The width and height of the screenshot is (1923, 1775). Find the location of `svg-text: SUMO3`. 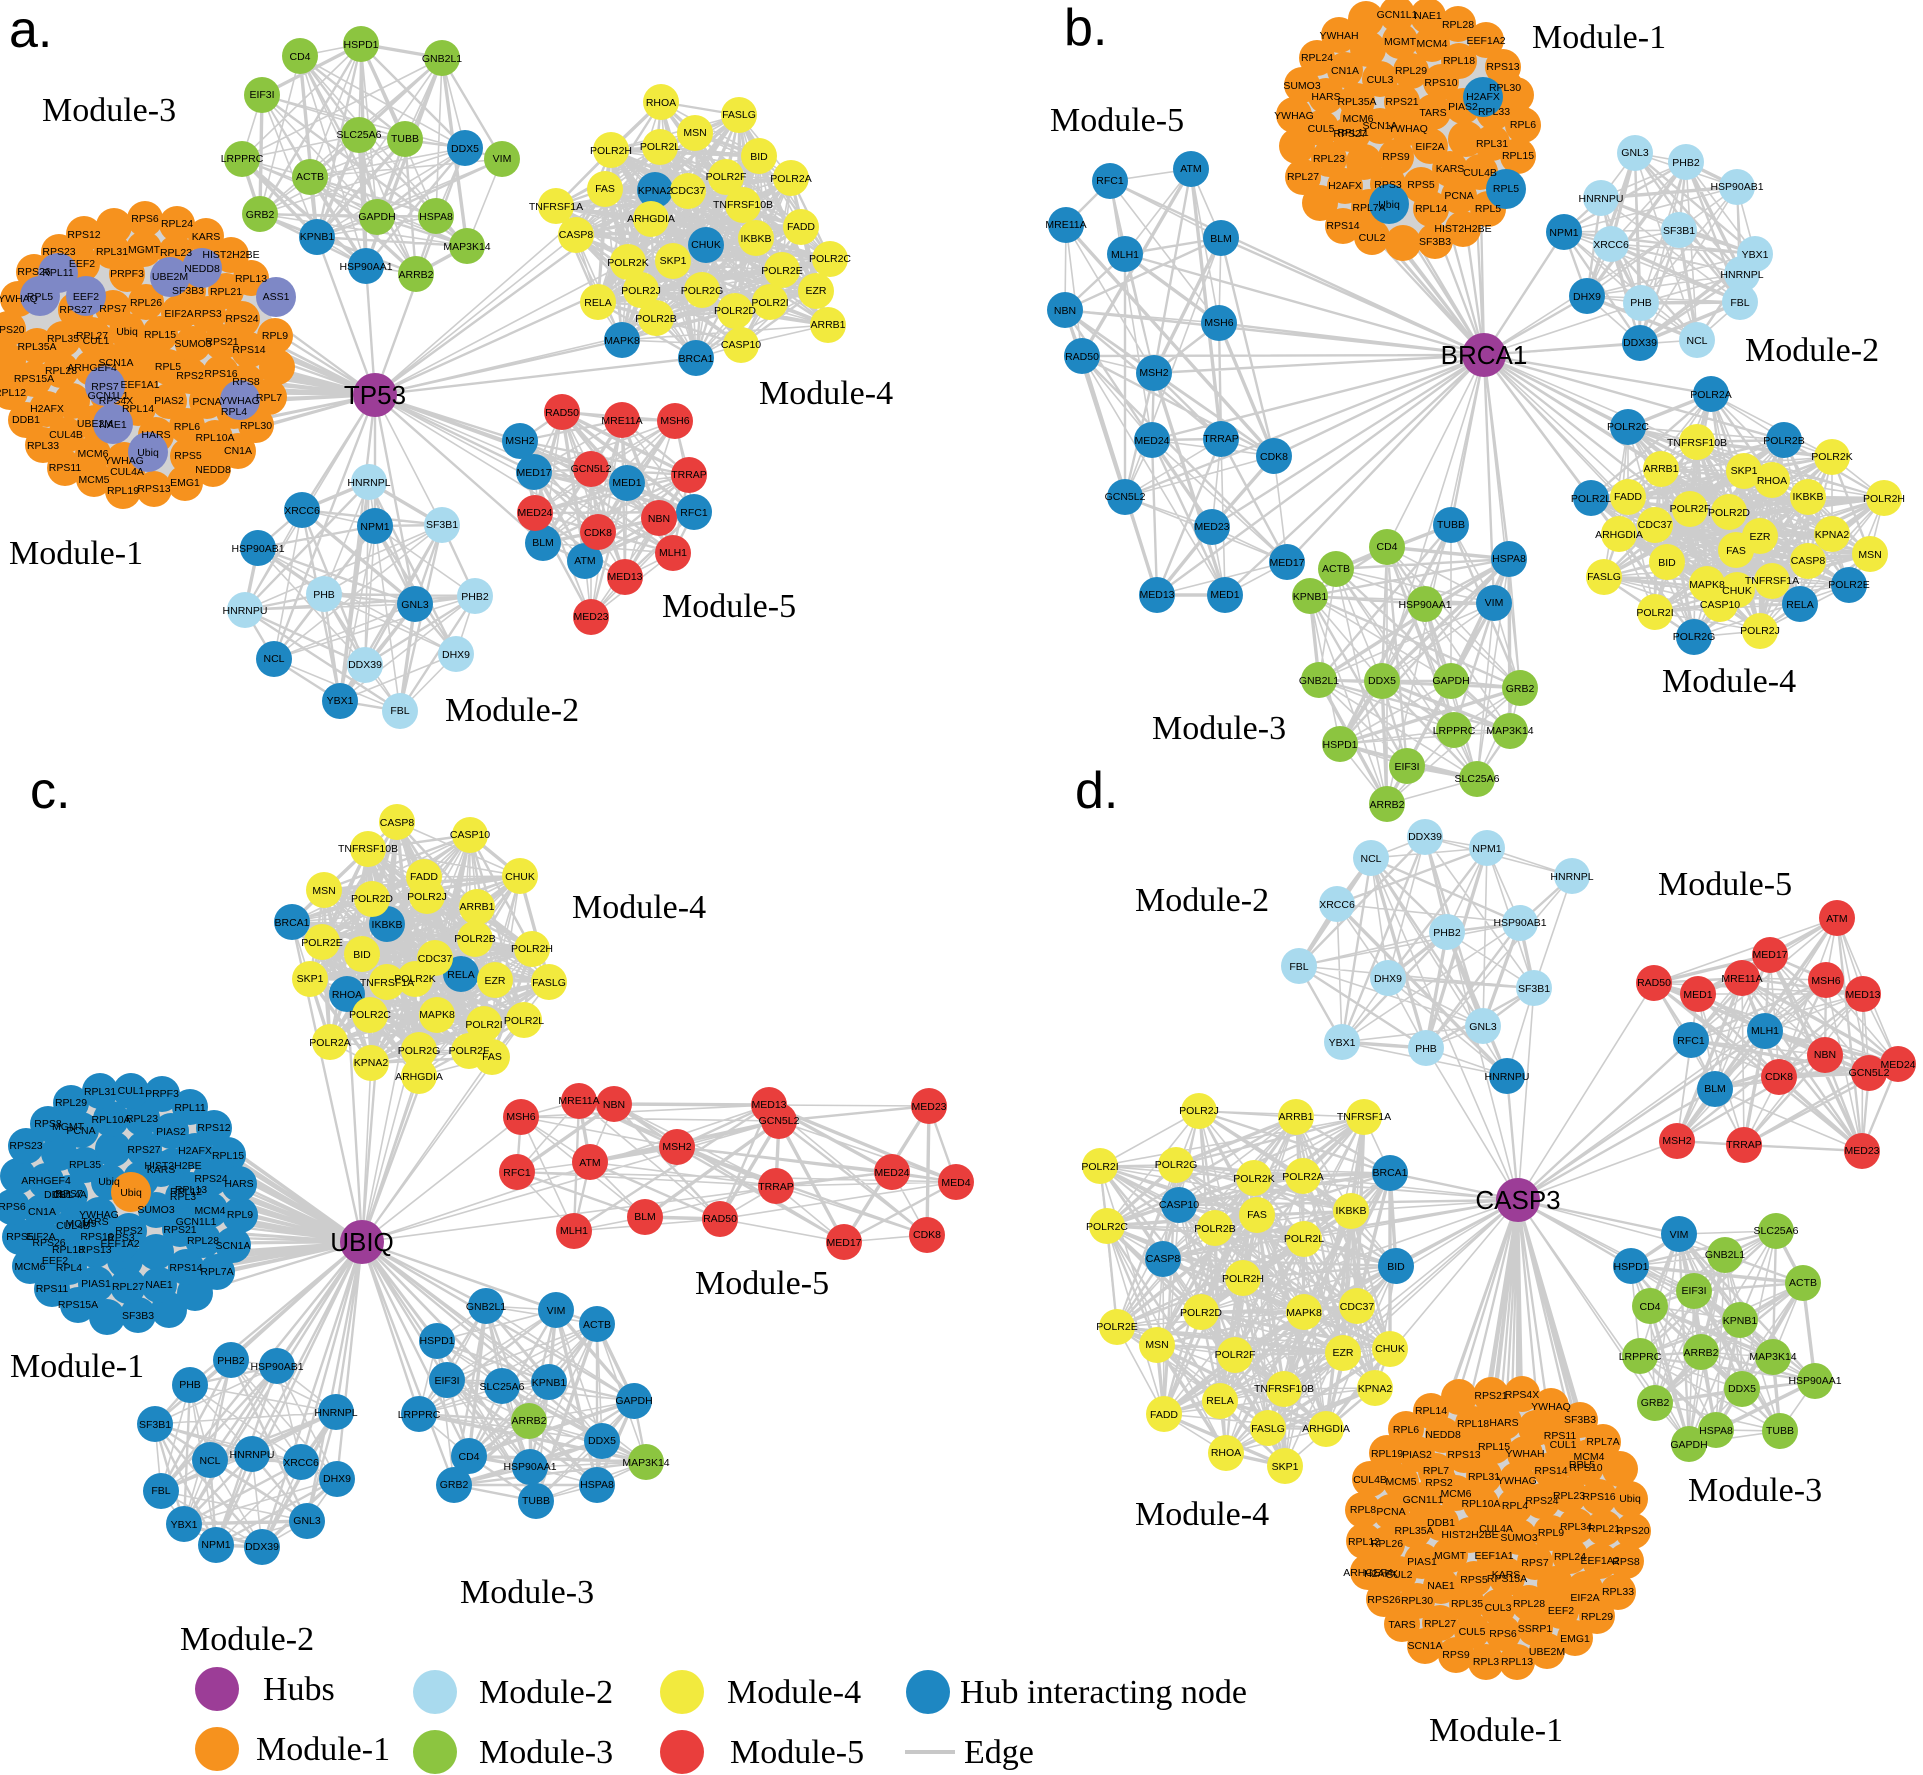

svg-text: SUMO3 is located at coordinates (156, 1210).